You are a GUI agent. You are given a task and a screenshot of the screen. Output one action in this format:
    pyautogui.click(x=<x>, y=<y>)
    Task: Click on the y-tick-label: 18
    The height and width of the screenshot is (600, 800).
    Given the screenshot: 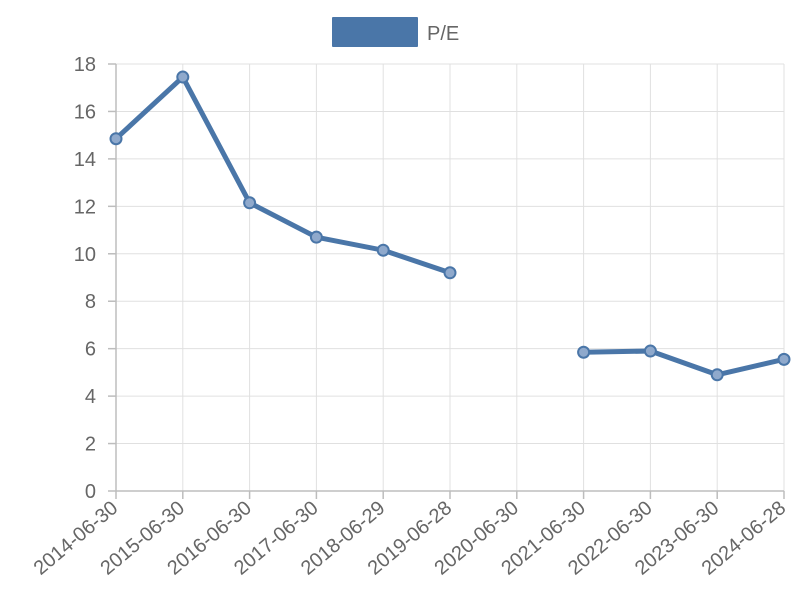 What is the action you would take?
    pyautogui.click(x=85, y=65)
    